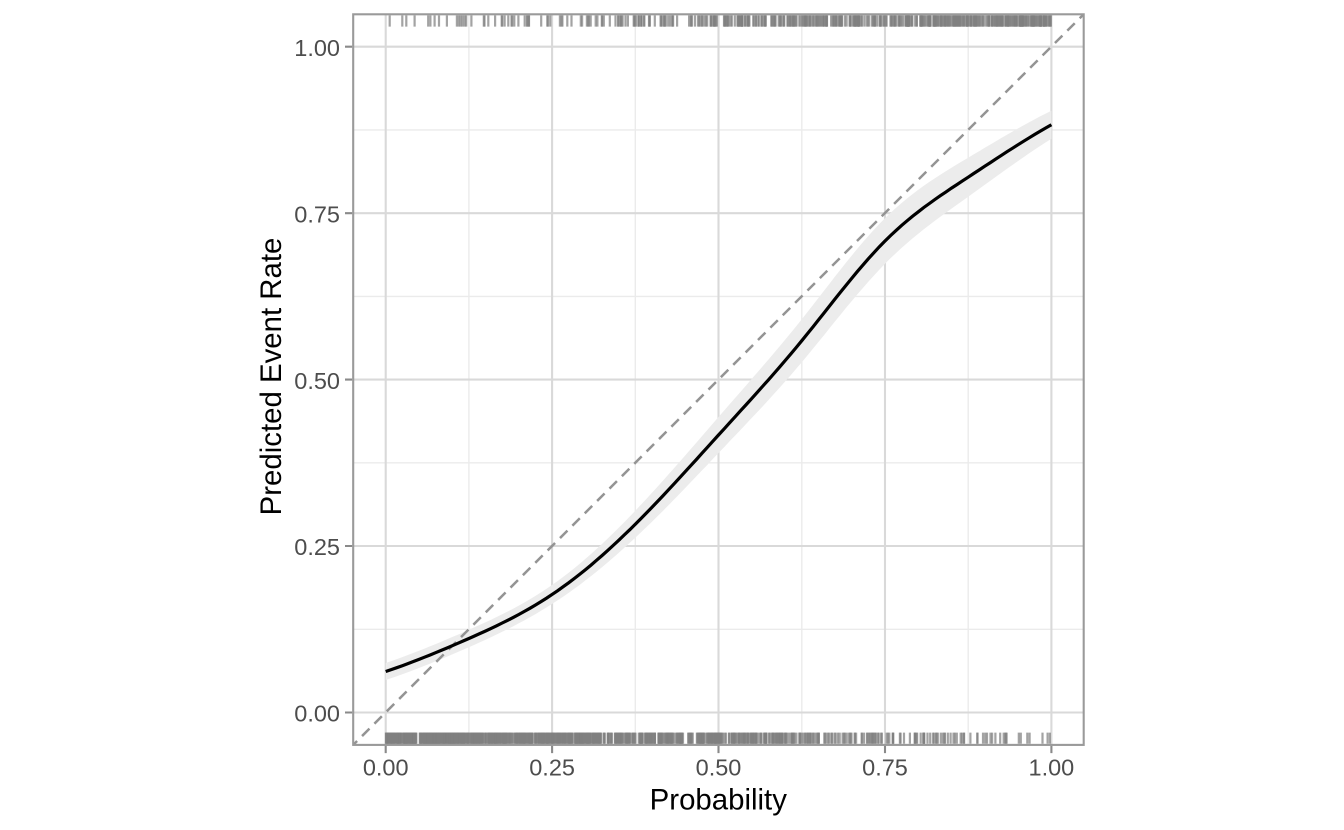  I want to click on svg-text: Probability, so click(719, 800).